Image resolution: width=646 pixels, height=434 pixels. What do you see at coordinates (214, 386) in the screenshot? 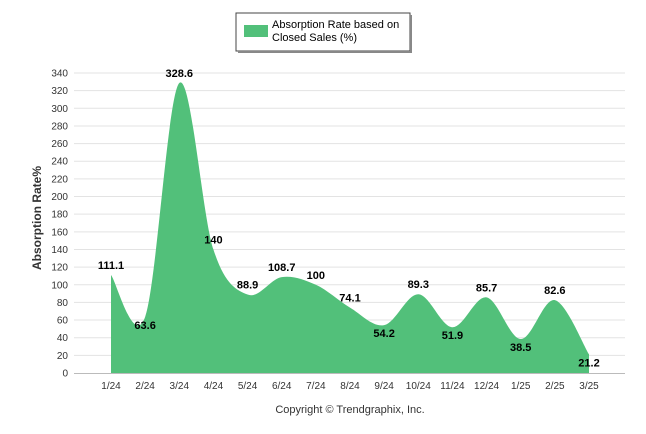
I see `x-tick-label-4-24: 4/24` at bounding box center [214, 386].